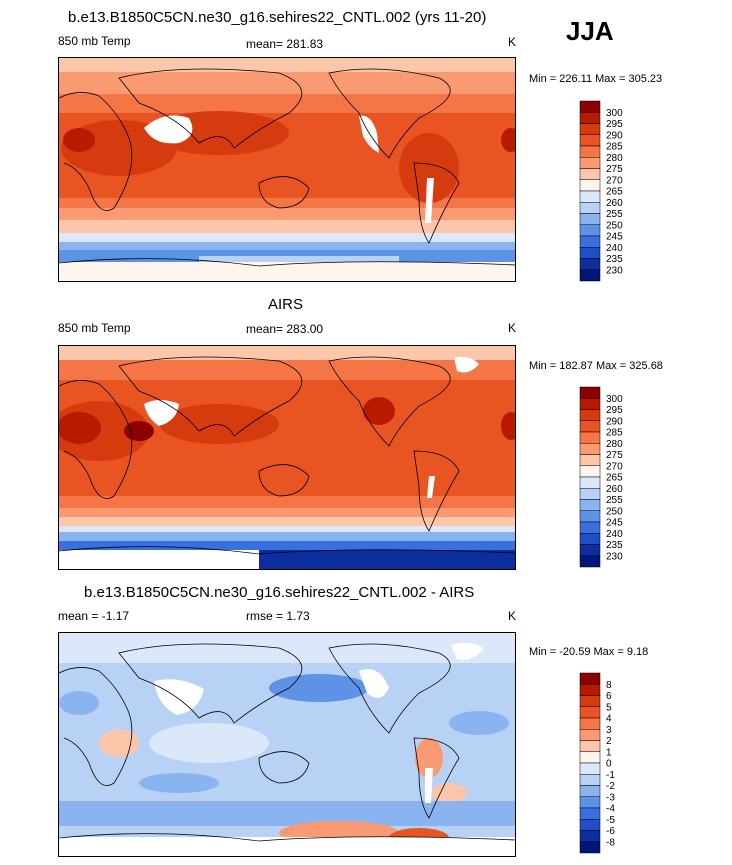  Describe the element at coordinates (429, 168) in the screenshot. I see `warm-region-south-america` at that location.